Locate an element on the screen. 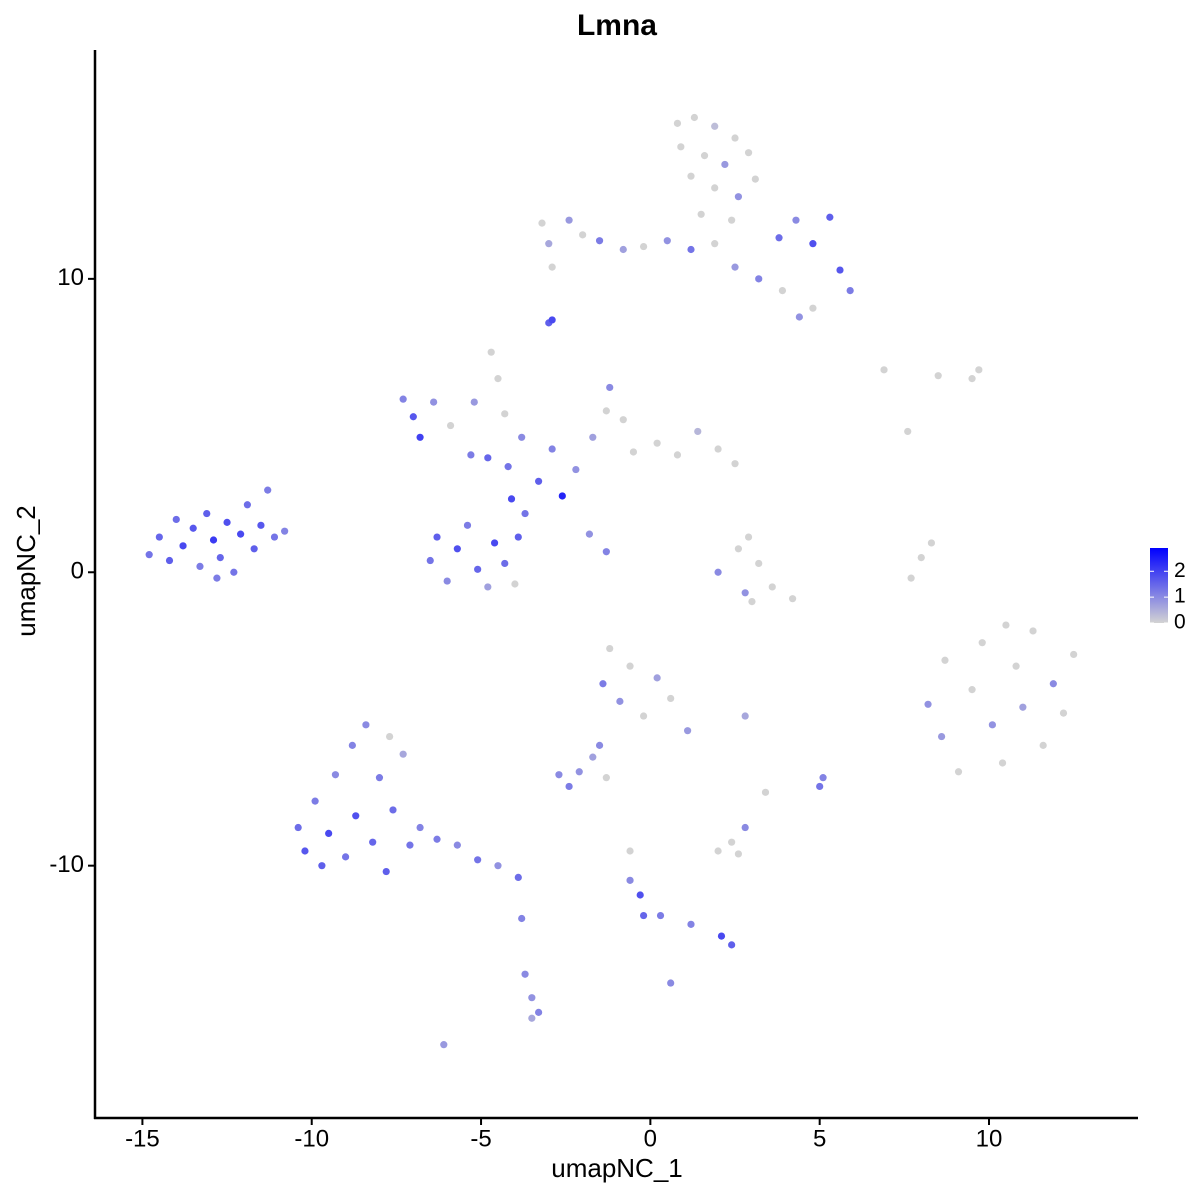 Image resolution: width=1200 pixels, height=1200 pixels. y-tick-label: 10 is located at coordinates (70, 277).